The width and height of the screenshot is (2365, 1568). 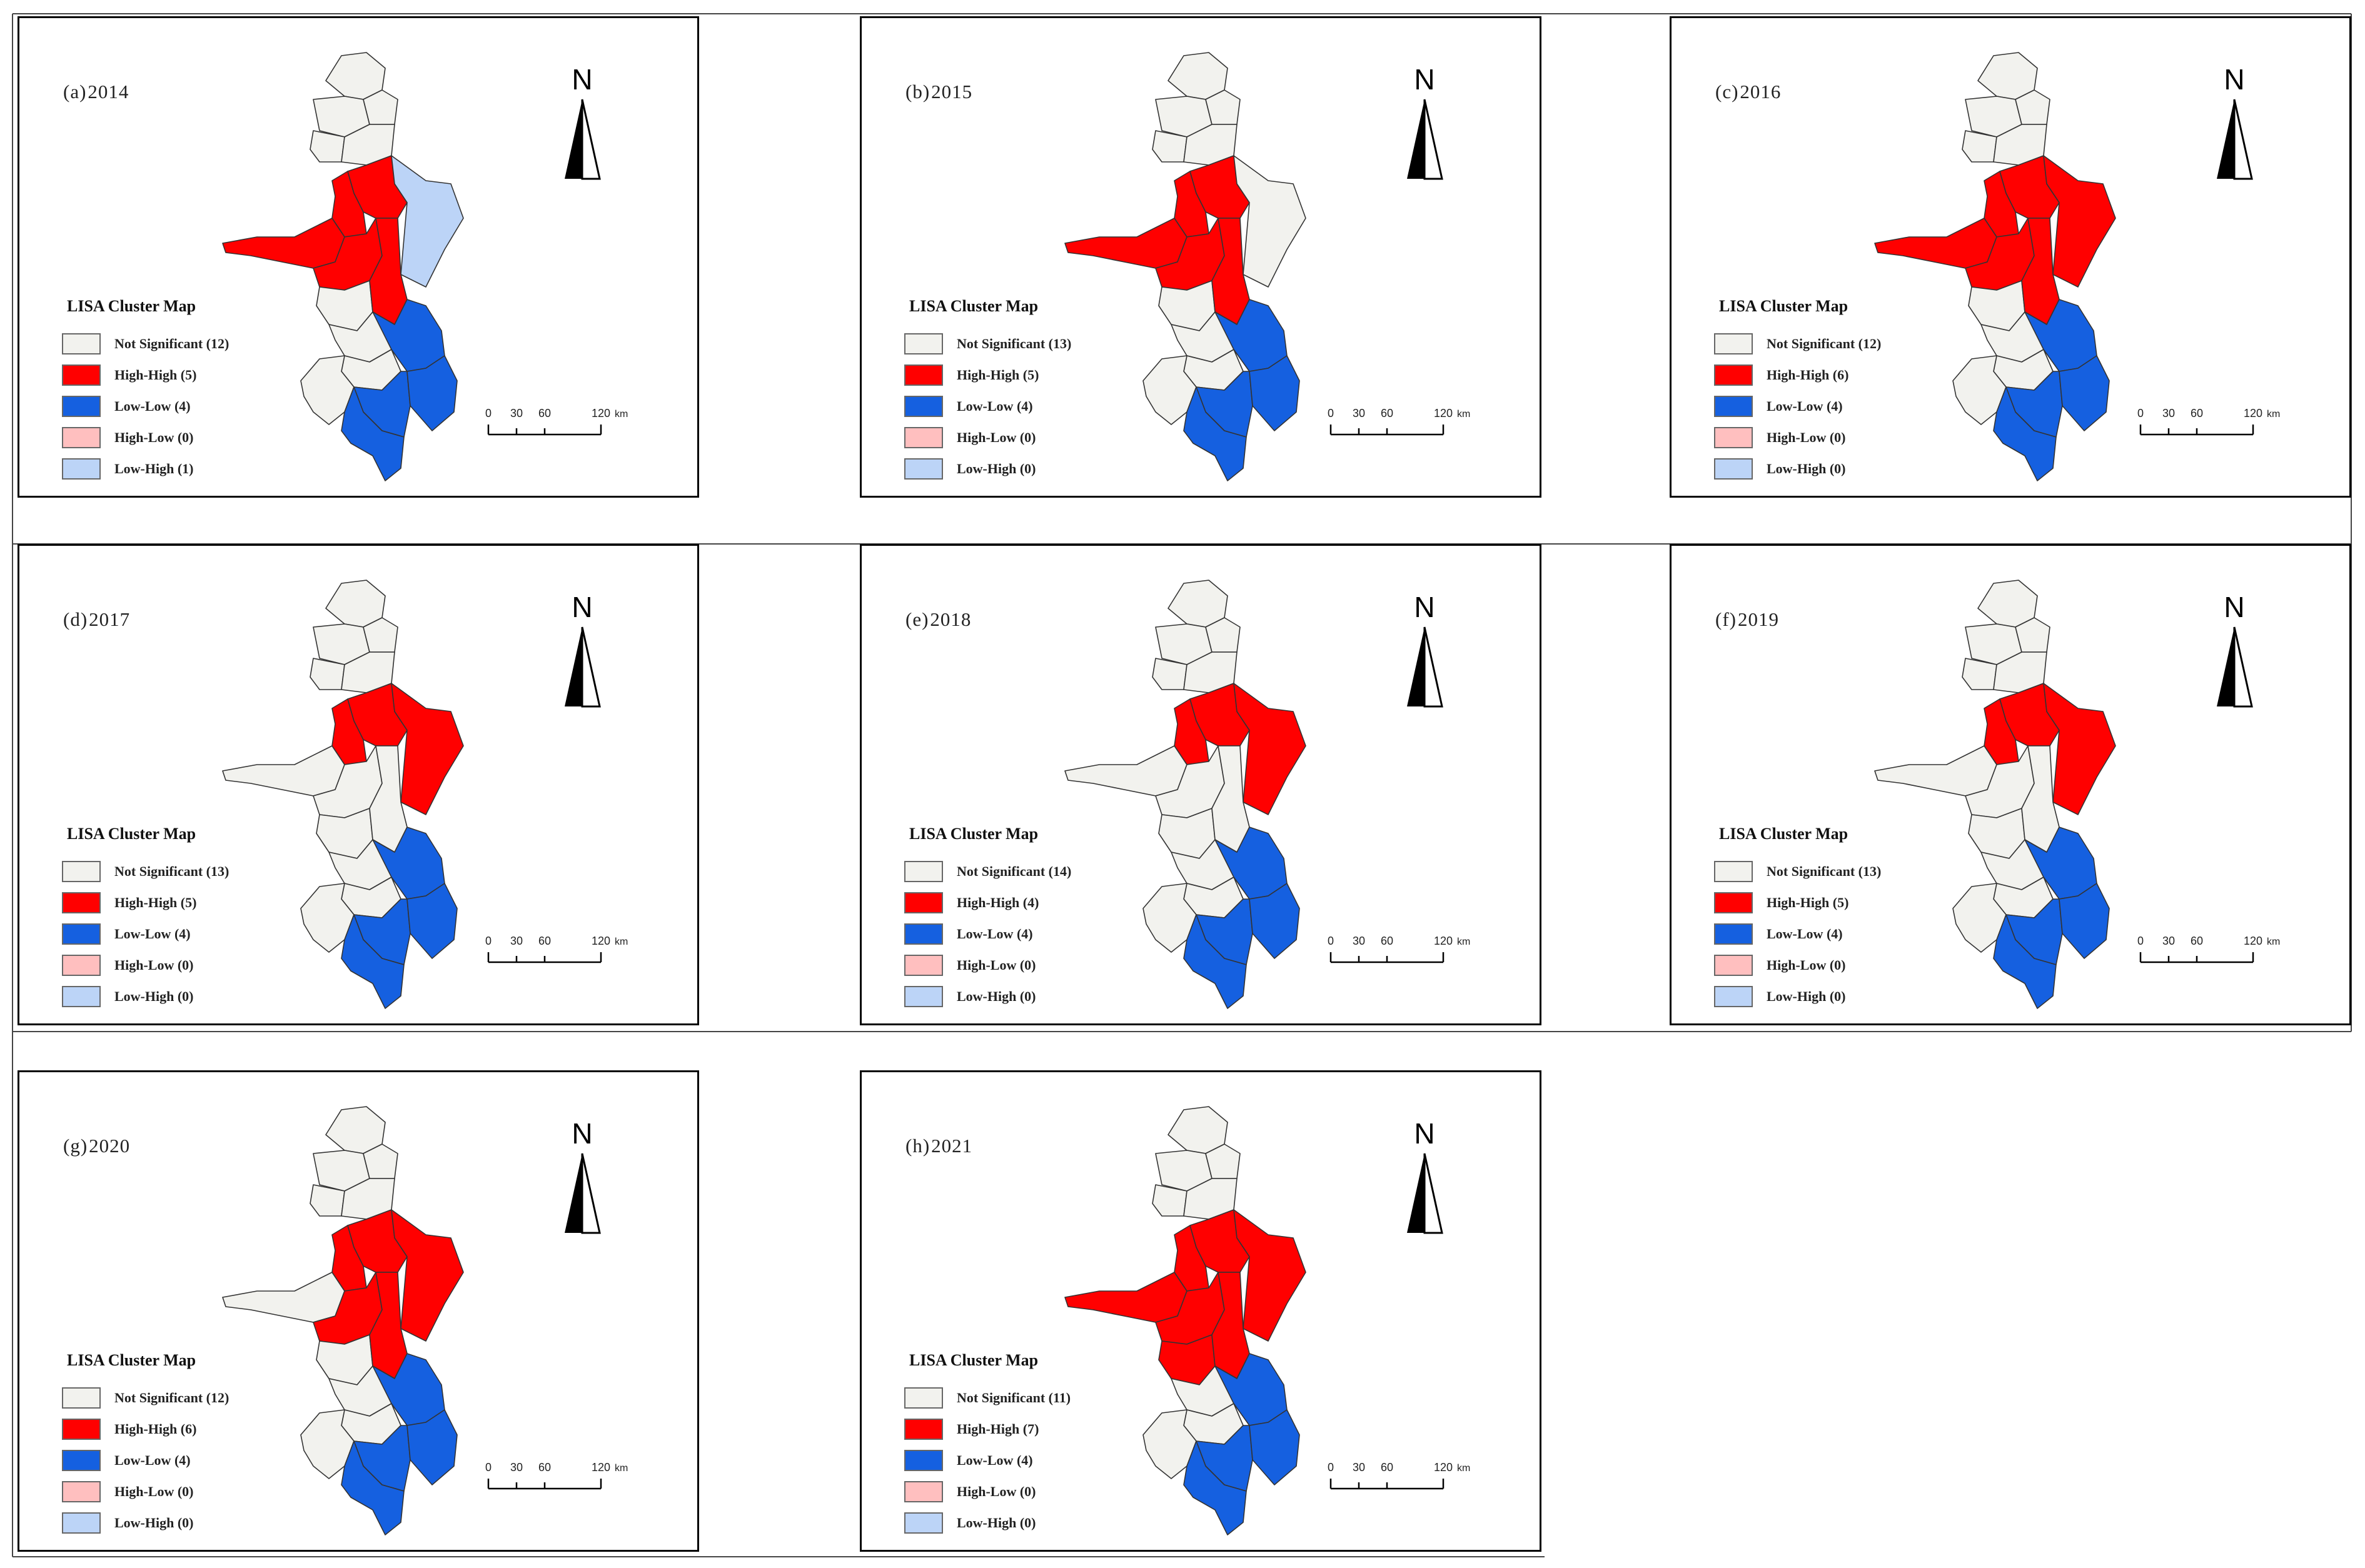 I want to click on legend-label: Not Significant (11), so click(x=1014, y=1398).